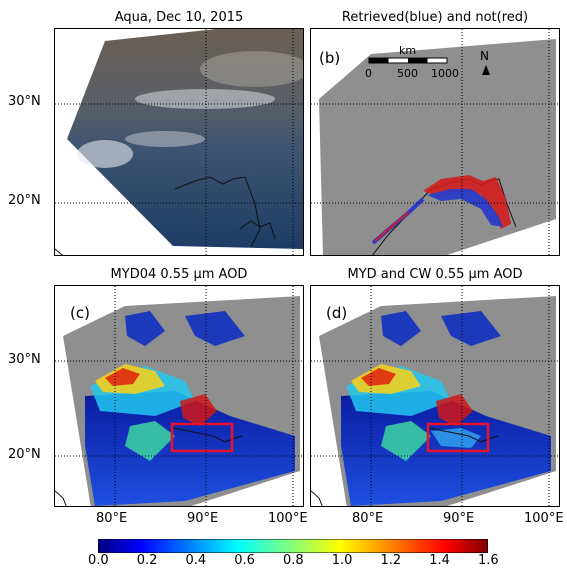 The image size is (567, 571). Describe the element at coordinates (179, 17) in the screenshot. I see `panel-a-title: Aqua, Dec 10, 2015` at that location.